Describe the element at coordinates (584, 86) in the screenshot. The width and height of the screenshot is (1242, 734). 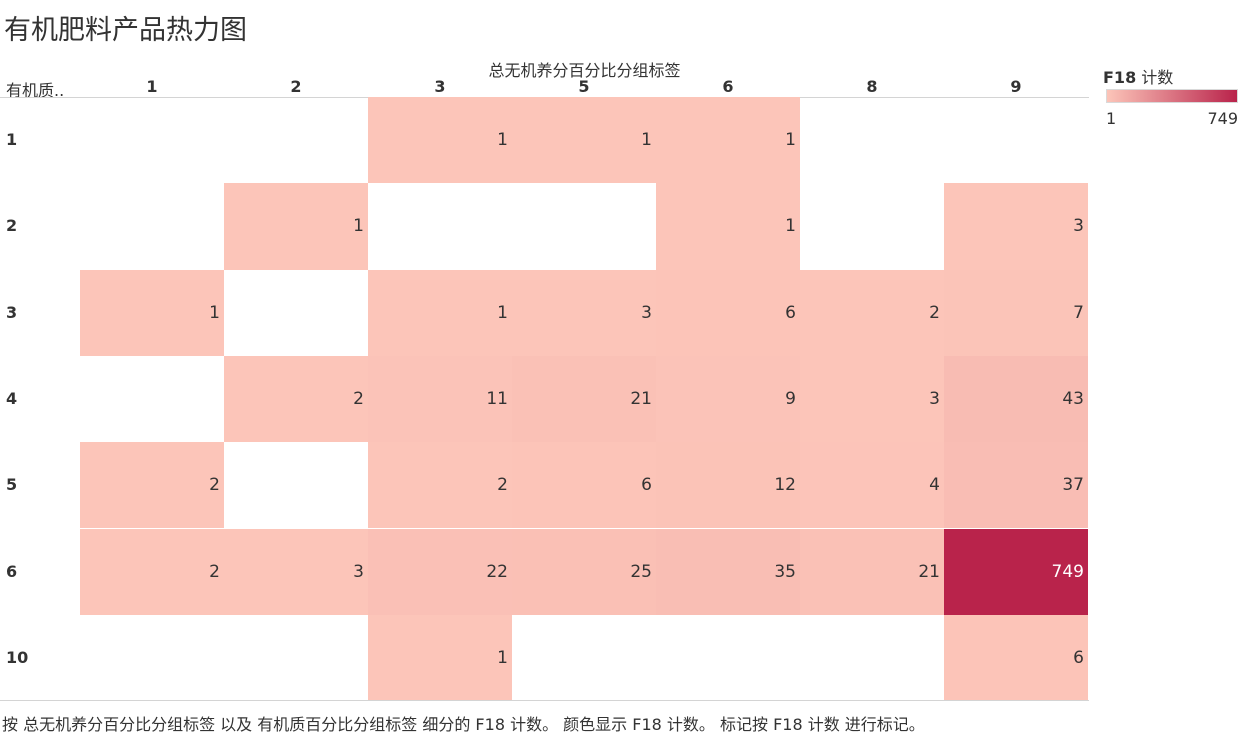
I see `x-tick-label: 5` at that location.